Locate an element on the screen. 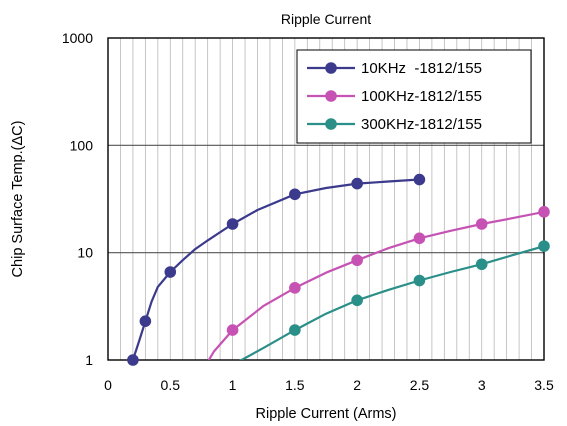 The image size is (567, 426). chart-title: Ripple Current is located at coordinates (326, 19).